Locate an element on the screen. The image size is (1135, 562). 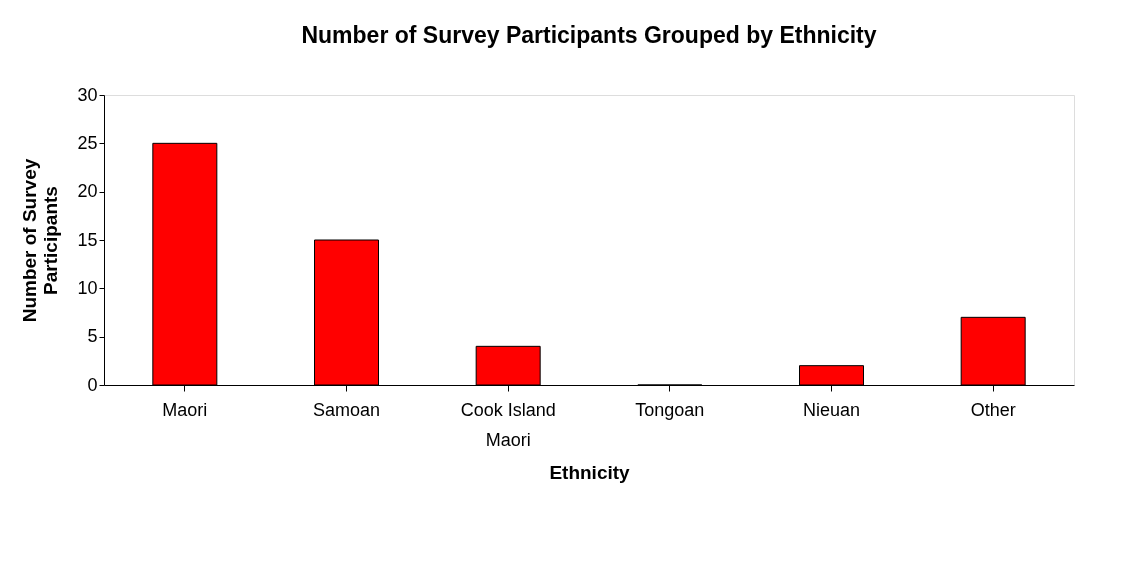
y-tick-label: 20 is located at coordinates (87, 191).